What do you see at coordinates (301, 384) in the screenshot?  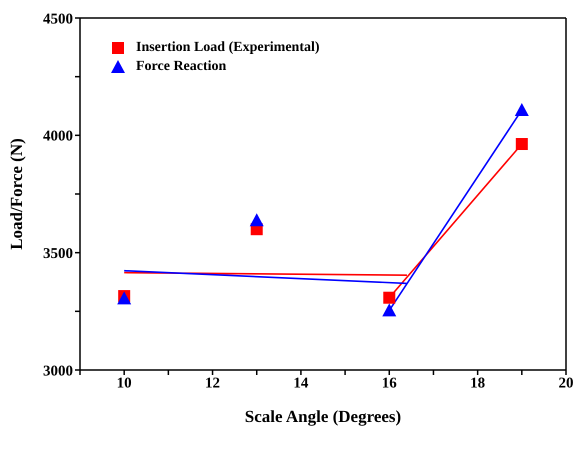 I see `x-tick-label: 14` at bounding box center [301, 384].